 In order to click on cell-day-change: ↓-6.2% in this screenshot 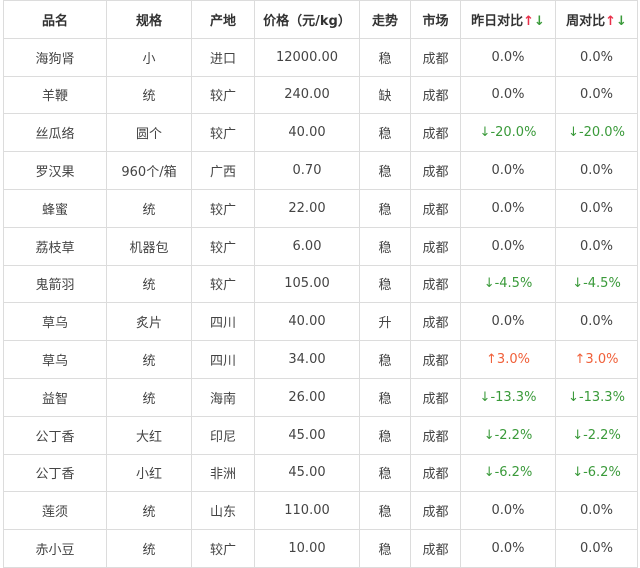, I will do `click(508, 473)`.